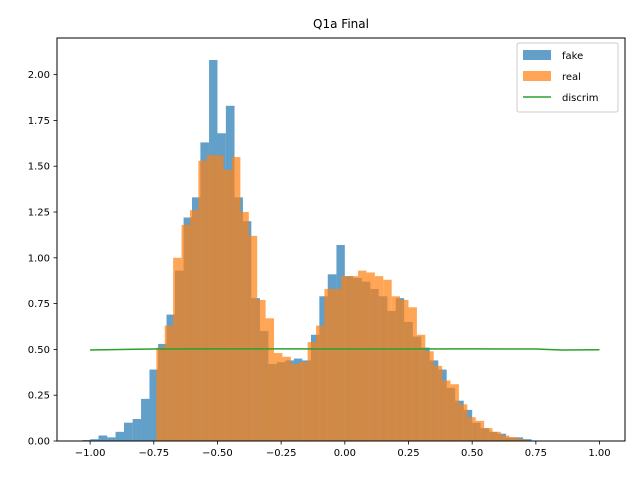 Image resolution: width=640 pixels, height=480 pixels. I want to click on y-tick-label: 1.50, so click(39, 167).